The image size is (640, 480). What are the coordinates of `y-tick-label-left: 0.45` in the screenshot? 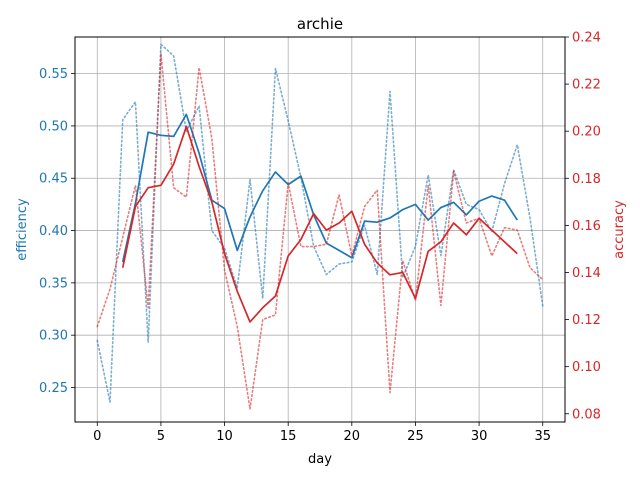 It's located at (53, 179).